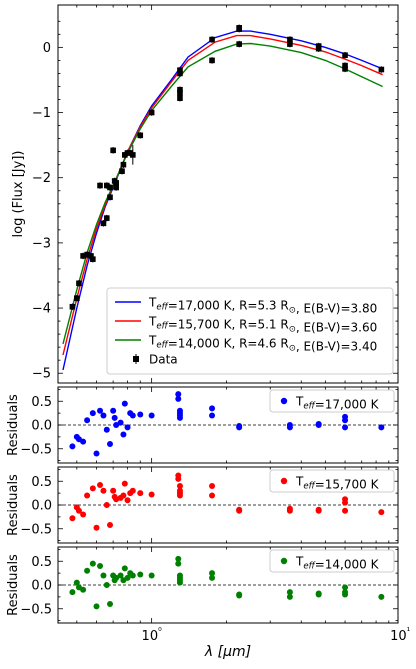 The image size is (416, 669). What do you see at coordinates (228, 325) in the screenshot?
I see `legend-text-part: =15,700 K, R=5.1 R` at bounding box center [228, 325].